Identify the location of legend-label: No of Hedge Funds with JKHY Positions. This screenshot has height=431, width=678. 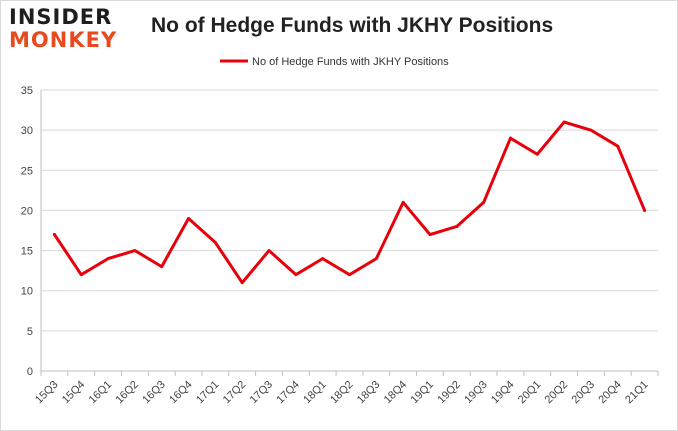
(350, 62).